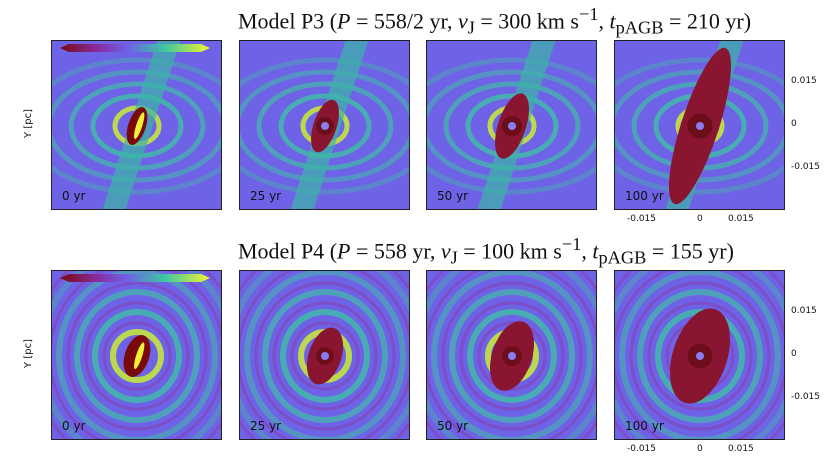  What do you see at coordinates (28, 123) in the screenshot?
I see `y-axis-label-row1: Y [pc]` at bounding box center [28, 123].